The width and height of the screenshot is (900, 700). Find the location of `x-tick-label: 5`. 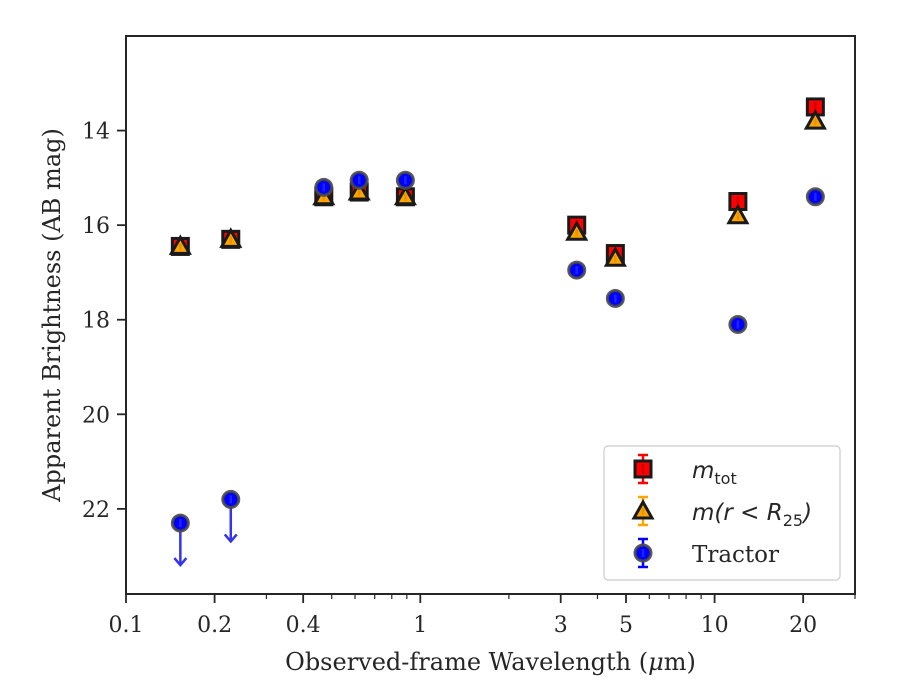

x-tick-label: 5 is located at coordinates (626, 625).